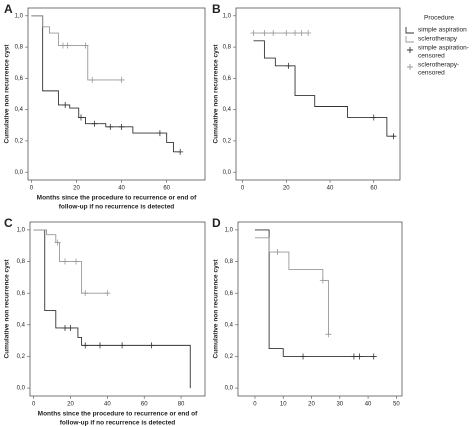  What do you see at coordinates (438, 39) in the screenshot?
I see `legend-label: sclerotherapy` at bounding box center [438, 39].